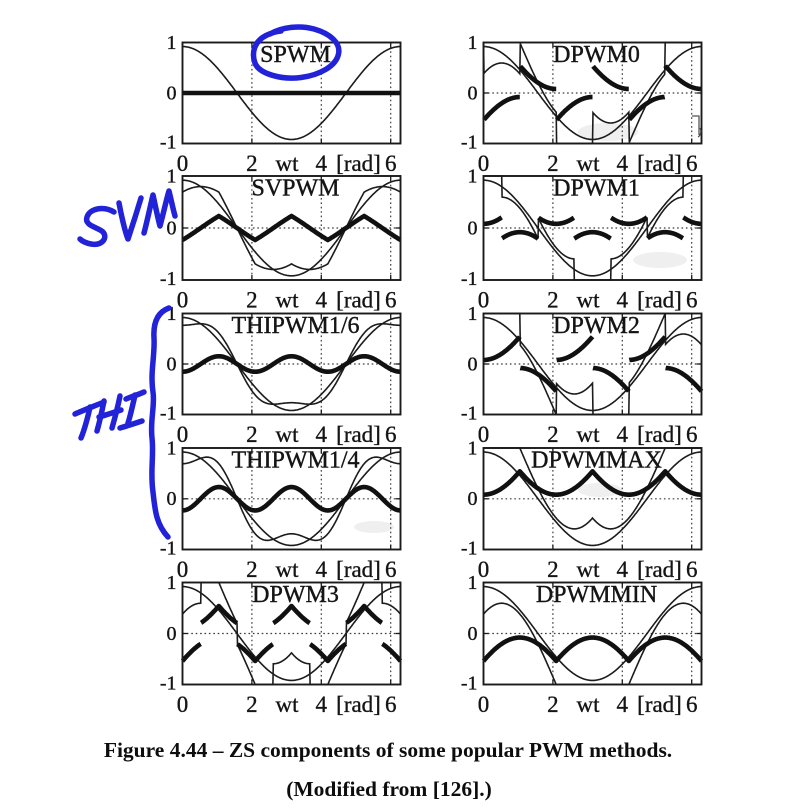 The image size is (788, 812). I want to click on svg-text: DPWM1, so click(596, 189).